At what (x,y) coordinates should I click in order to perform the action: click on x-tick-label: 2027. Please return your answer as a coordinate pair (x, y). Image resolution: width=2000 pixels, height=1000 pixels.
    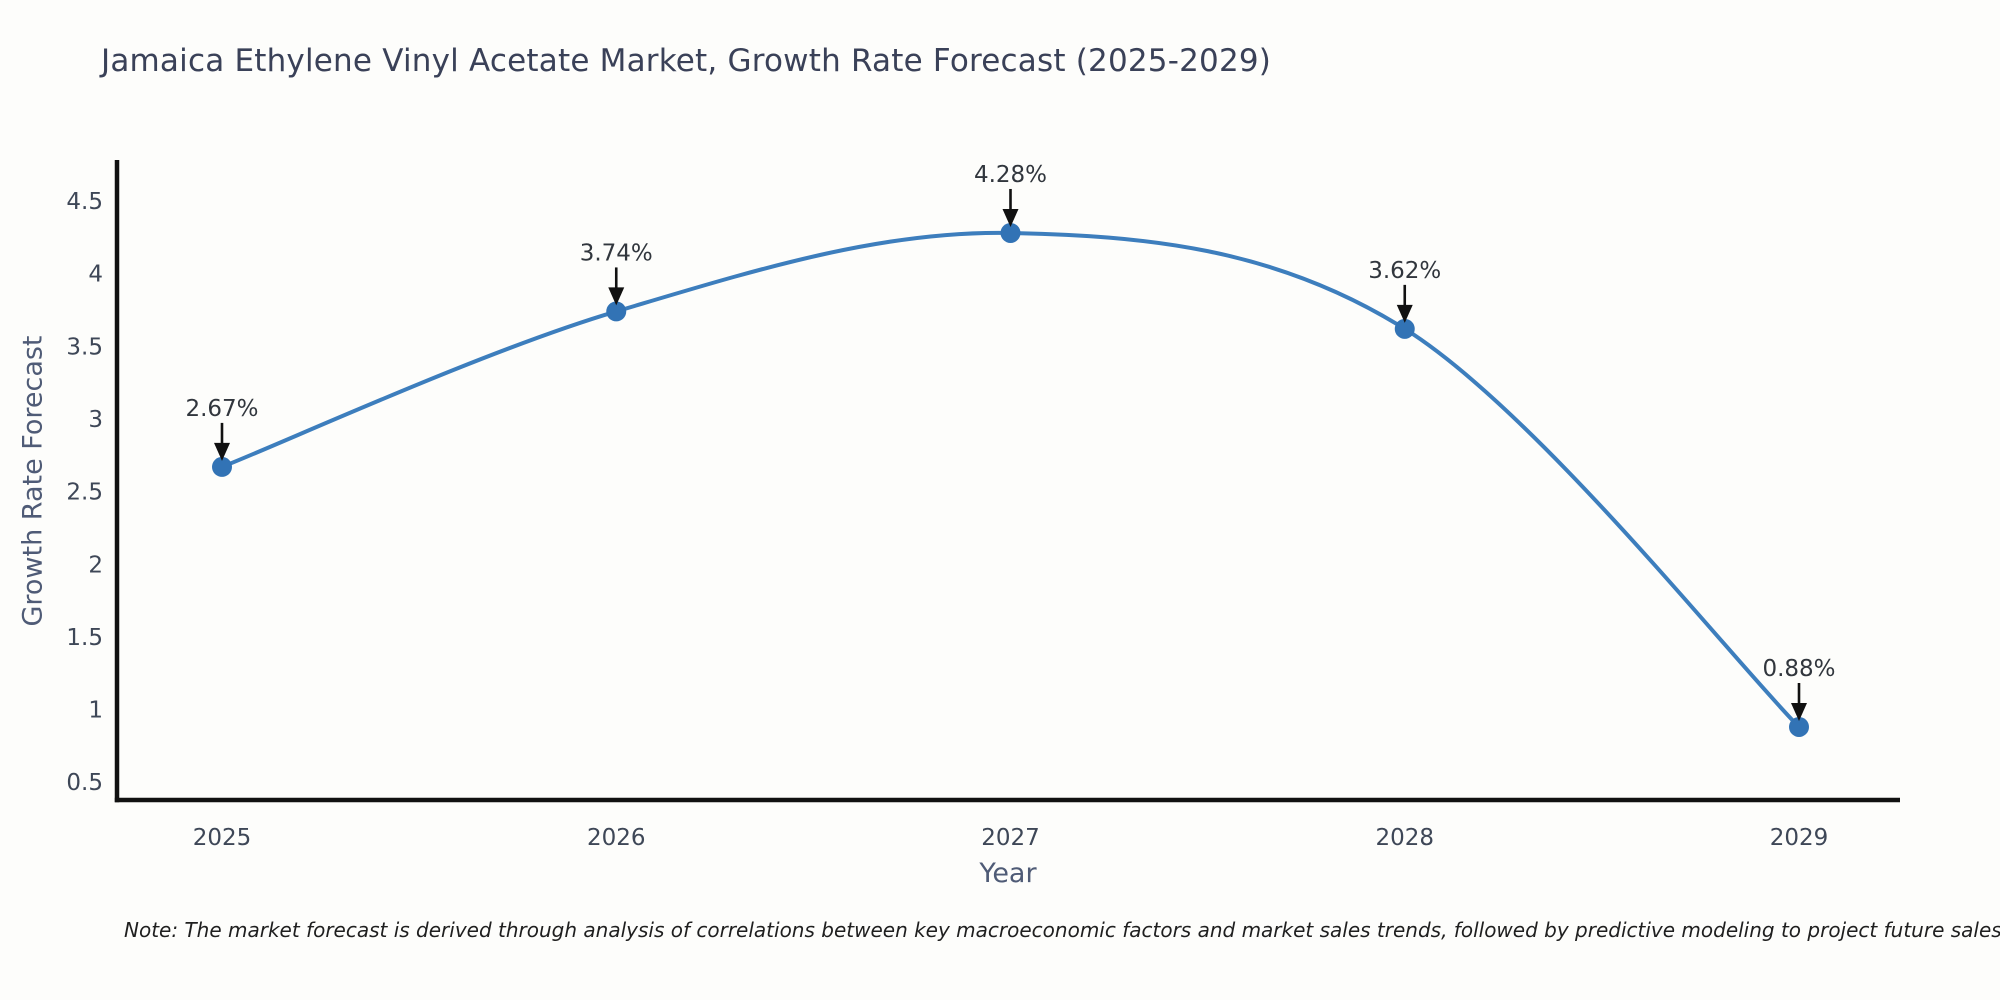
    Looking at the image, I should click on (1010, 838).